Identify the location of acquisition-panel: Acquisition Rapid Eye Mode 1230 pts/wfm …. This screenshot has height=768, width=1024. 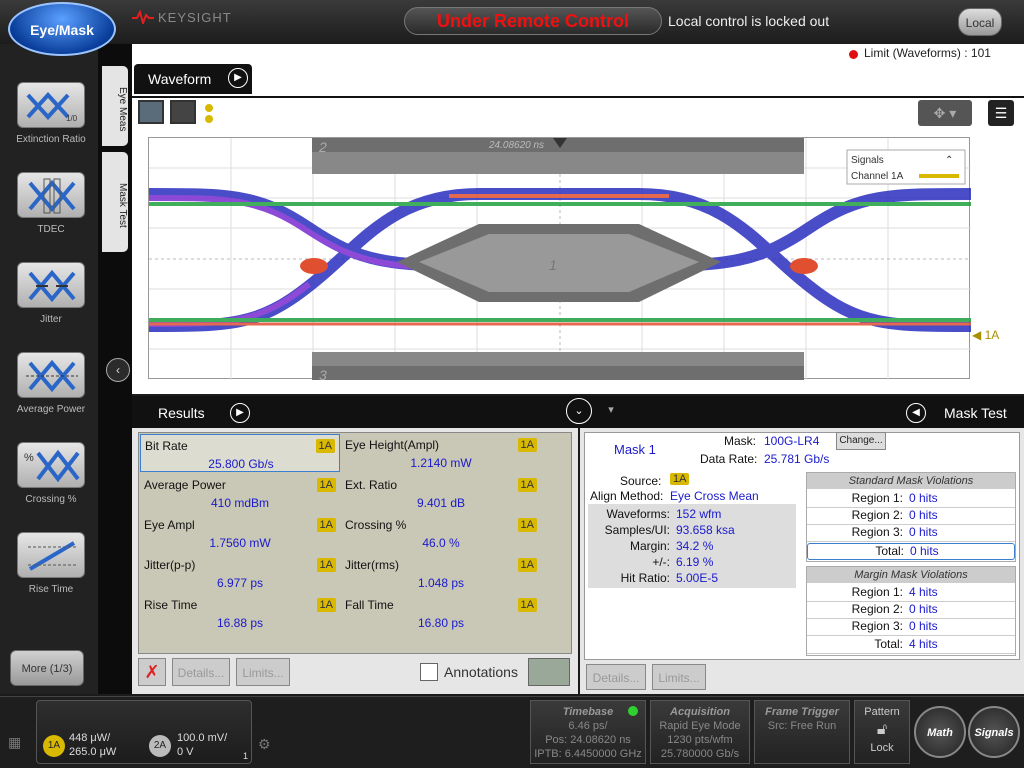
(700, 732).